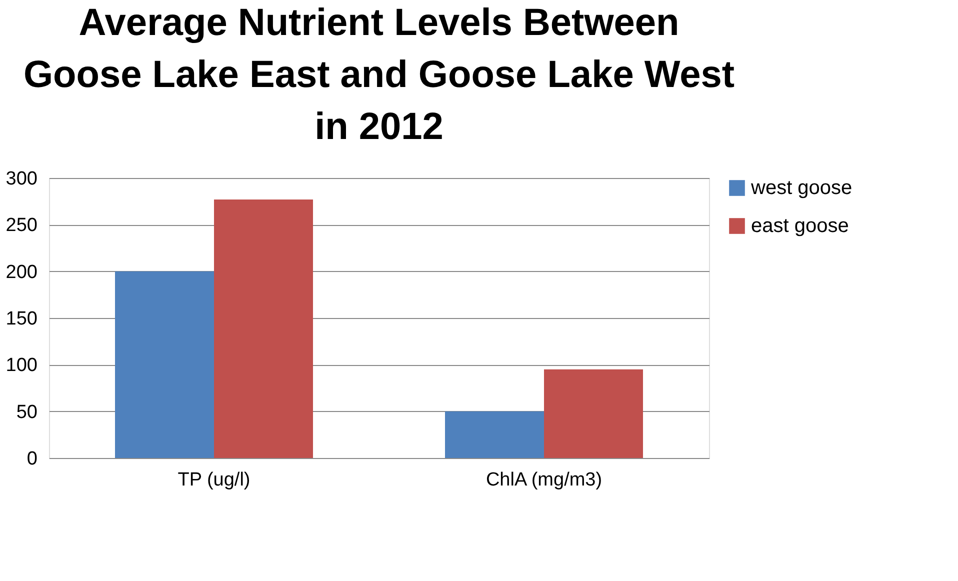 Image resolution: width=958 pixels, height=581 pixels. I want to click on y-tick-label: 250, so click(22, 225).